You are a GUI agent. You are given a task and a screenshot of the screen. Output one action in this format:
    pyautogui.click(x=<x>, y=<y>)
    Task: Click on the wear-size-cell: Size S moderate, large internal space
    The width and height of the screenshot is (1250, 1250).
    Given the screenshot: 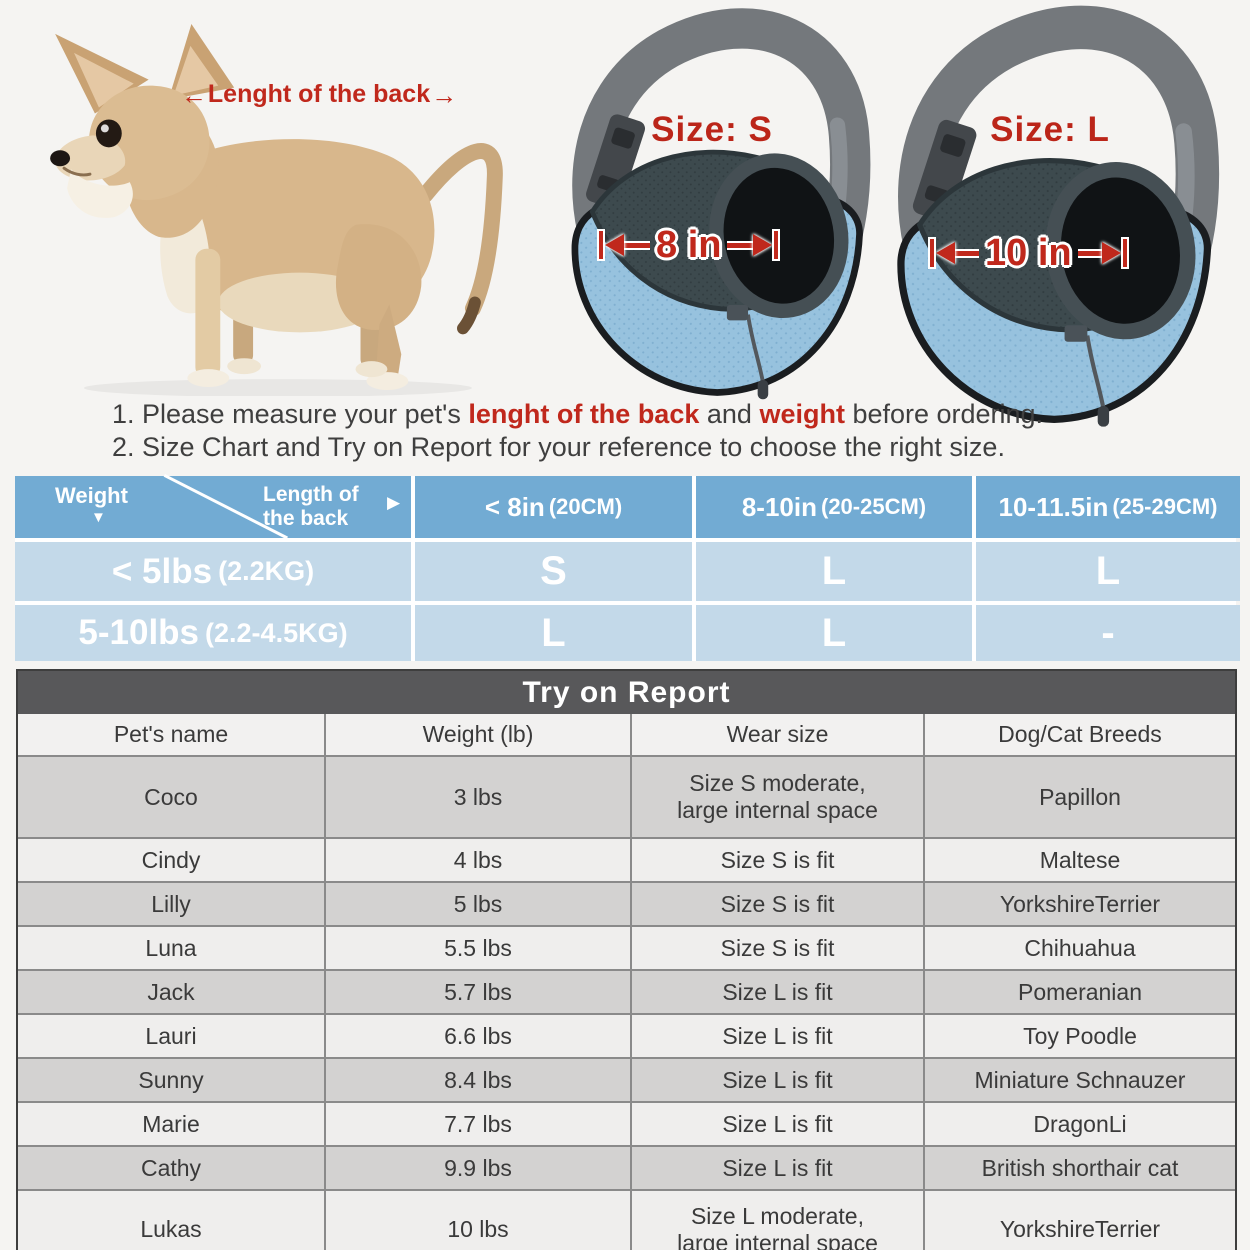 What is the action you would take?
    pyautogui.click(x=776, y=797)
    